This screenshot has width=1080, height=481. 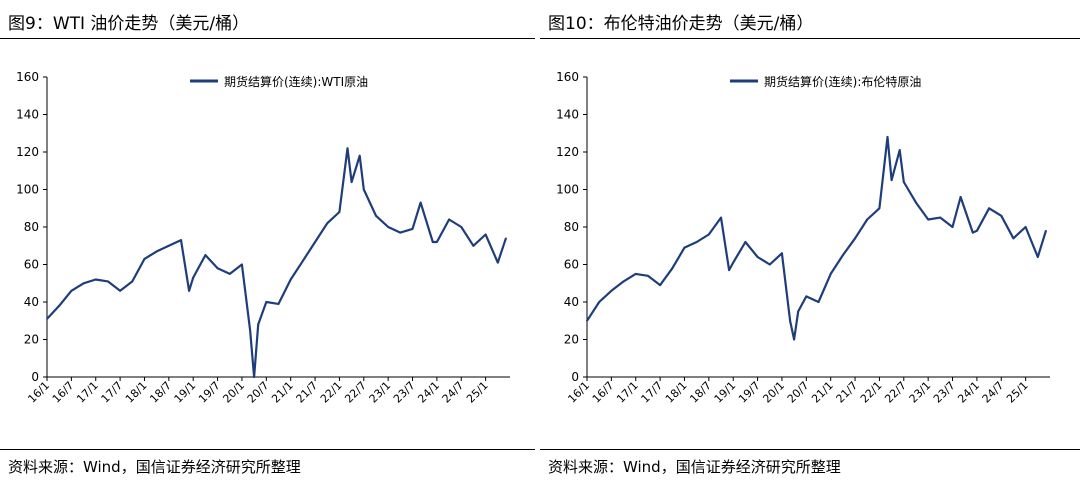 I want to click on x-tick-label: 16/7, so click(x=603, y=392).